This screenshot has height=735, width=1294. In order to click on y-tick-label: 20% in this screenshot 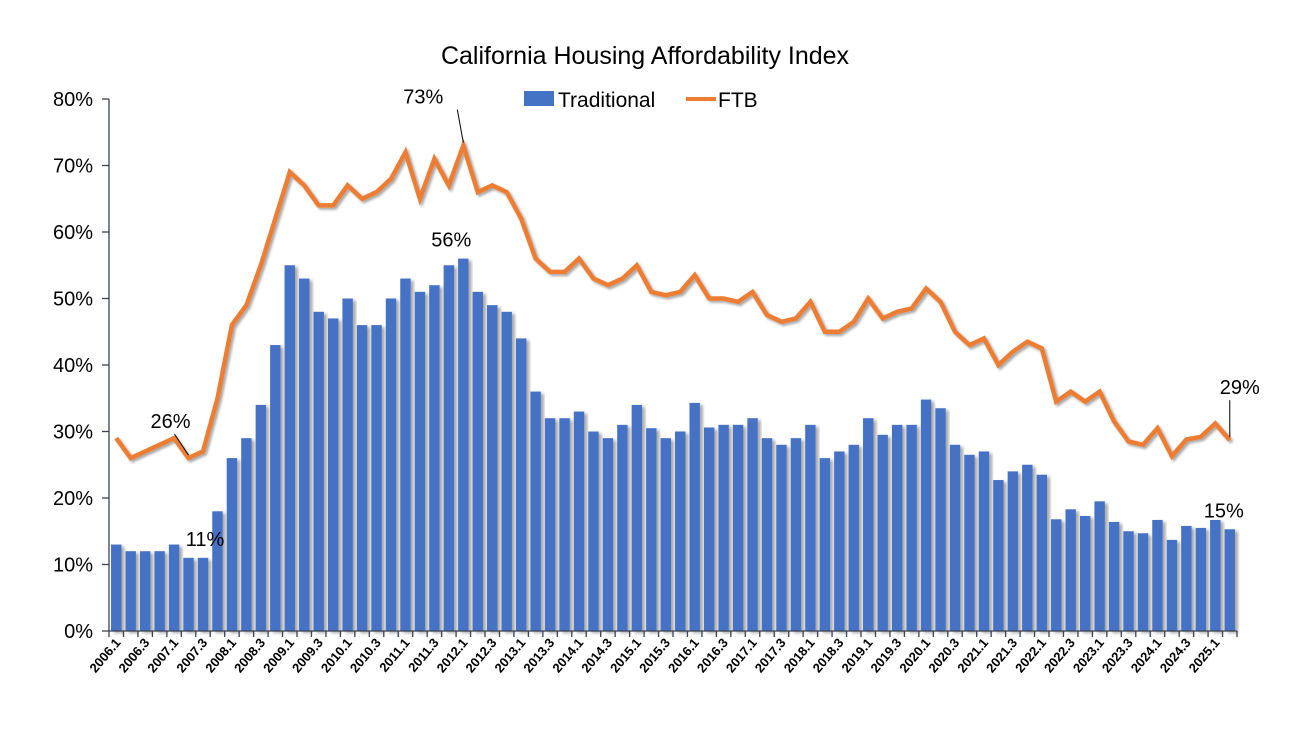, I will do `click(73, 499)`.